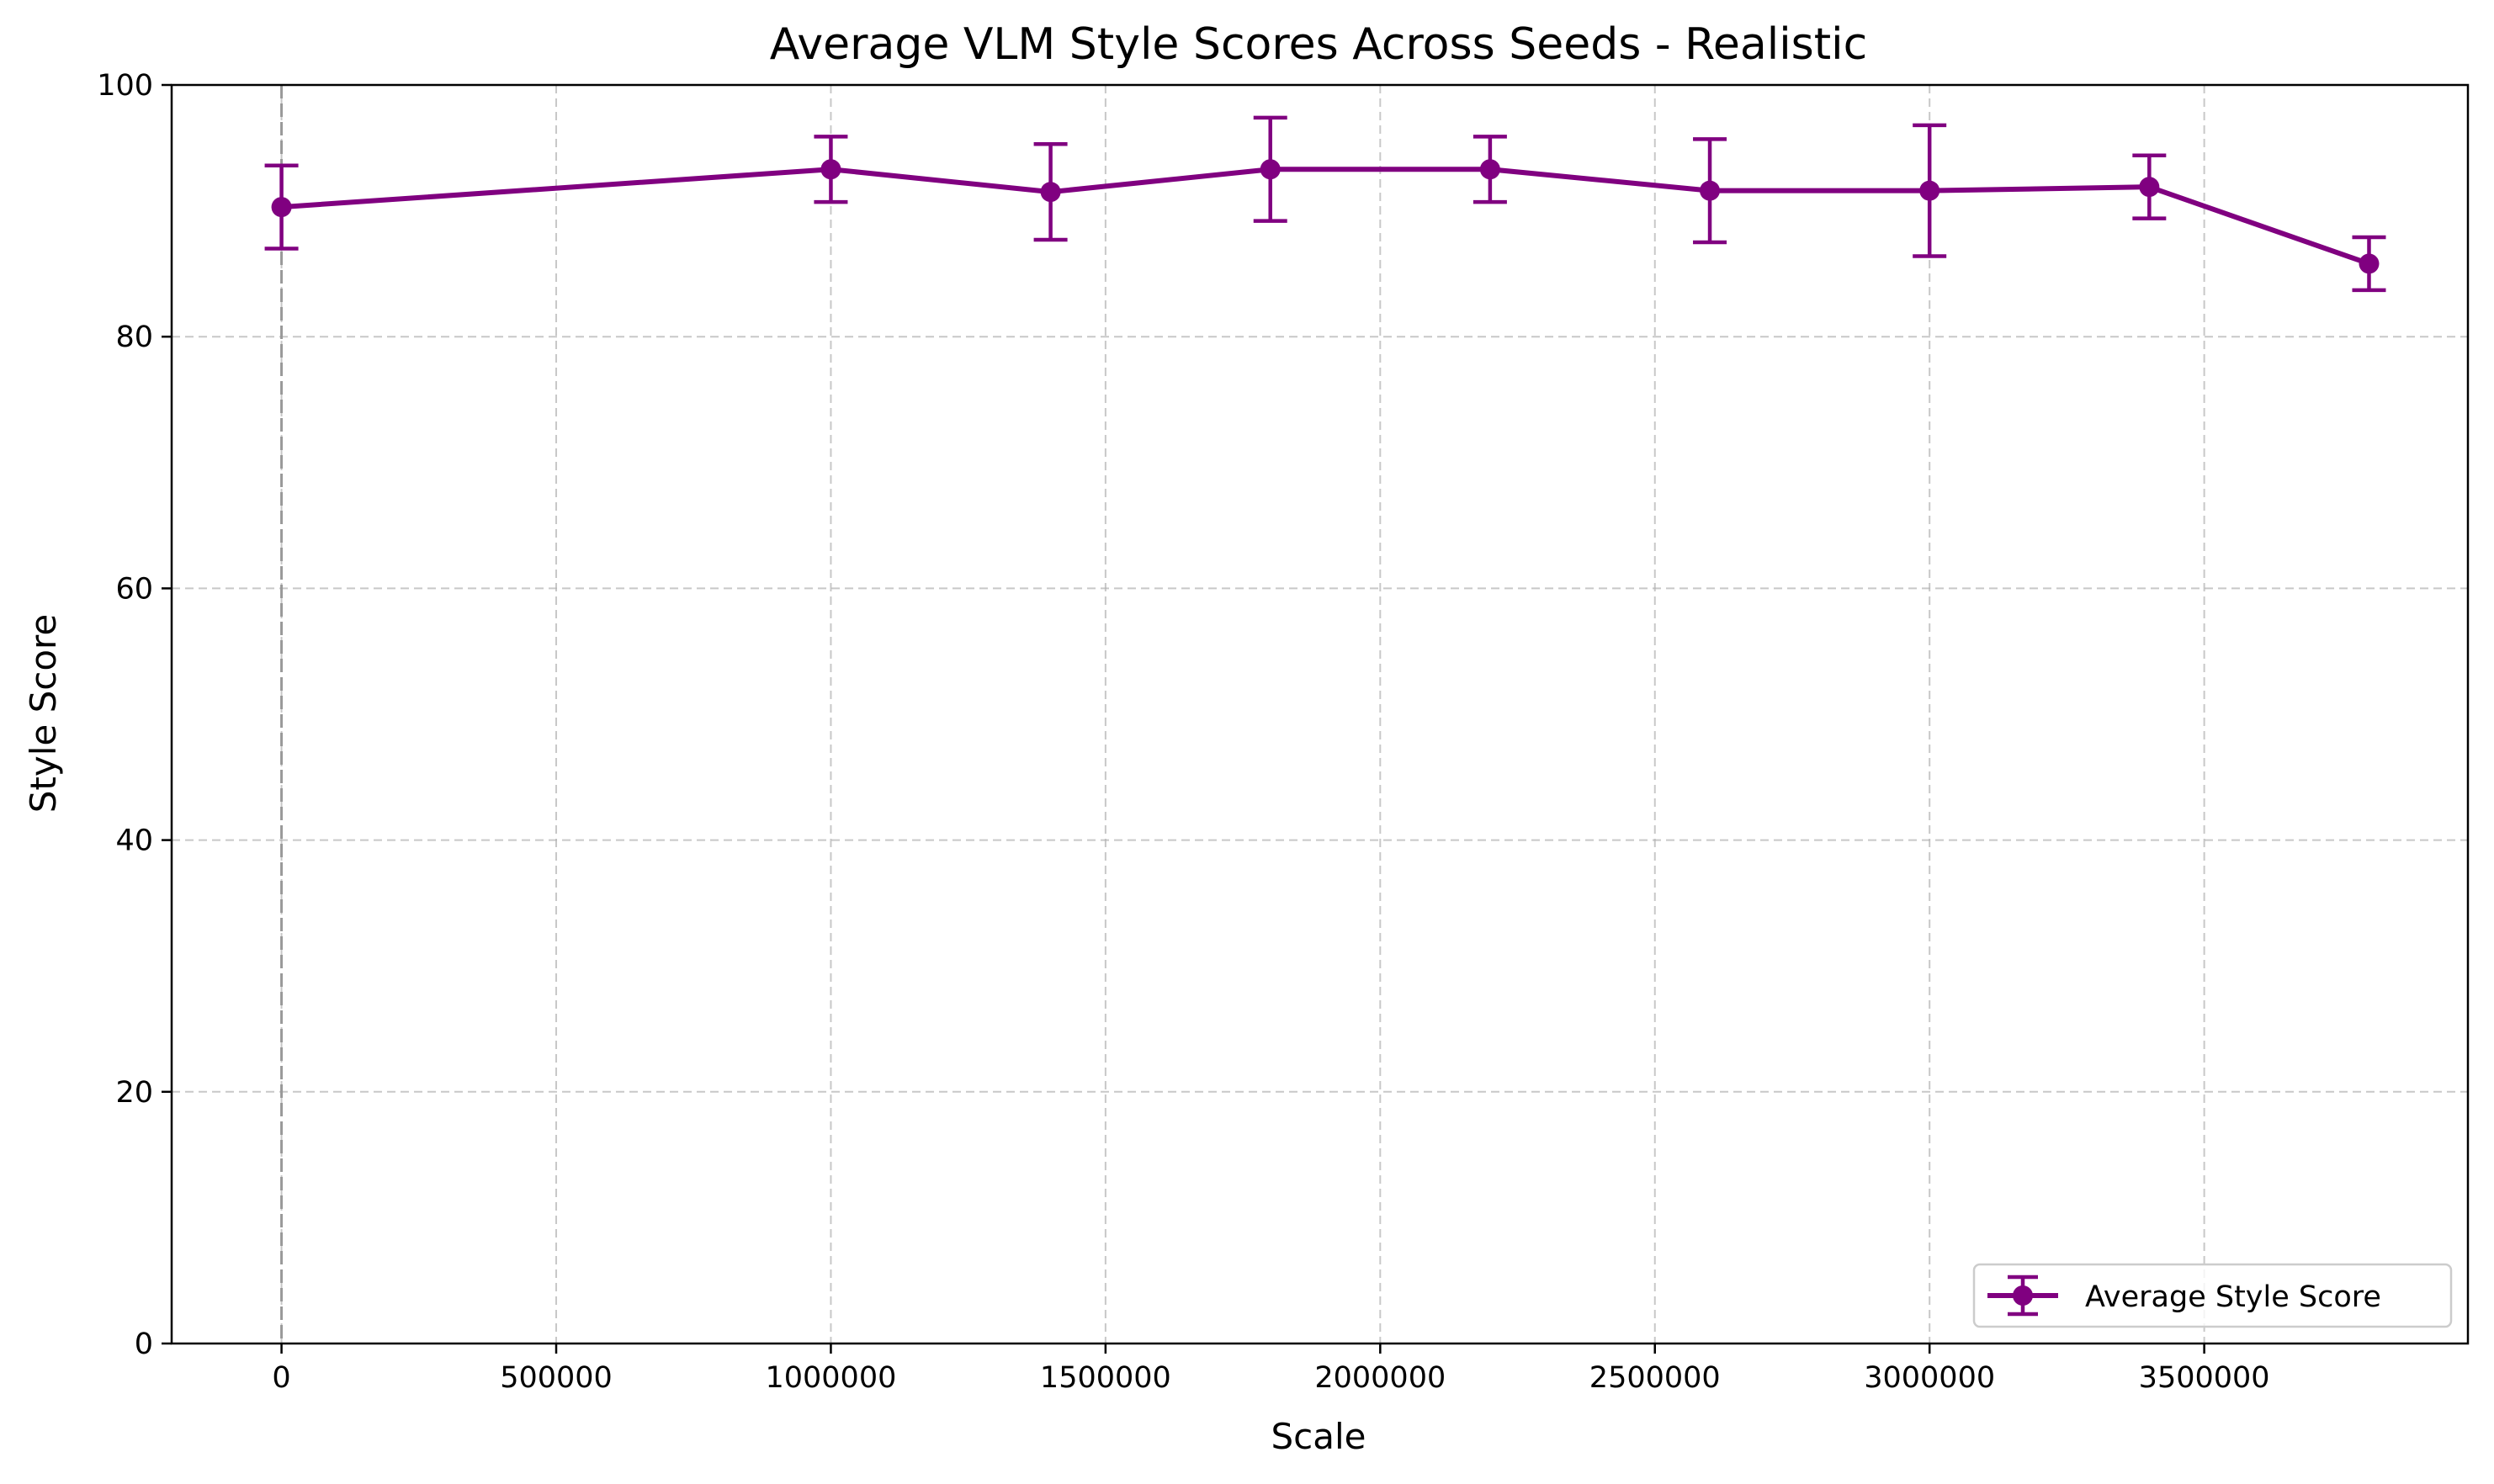 This screenshot has width=2494, height=1484. What do you see at coordinates (144, 1344) in the screenshot?
I see `y-tick-label: 0` at bounding box center [144, 1344].